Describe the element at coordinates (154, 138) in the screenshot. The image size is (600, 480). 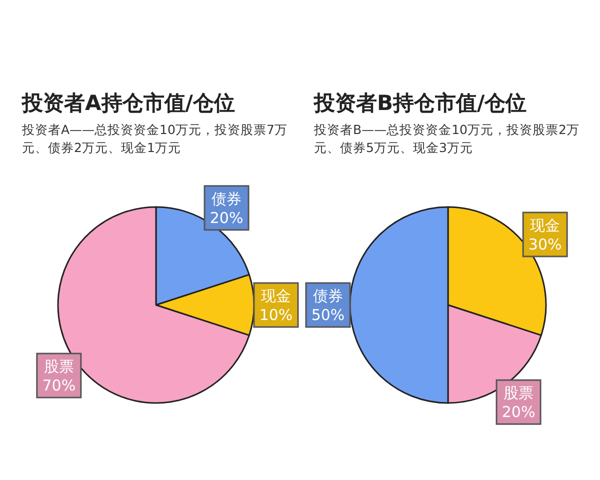
I see `chart-subtitle: 投资者A——总投资资金10万元，投资股票7万元、债券2万元、现金1万元` at that location.